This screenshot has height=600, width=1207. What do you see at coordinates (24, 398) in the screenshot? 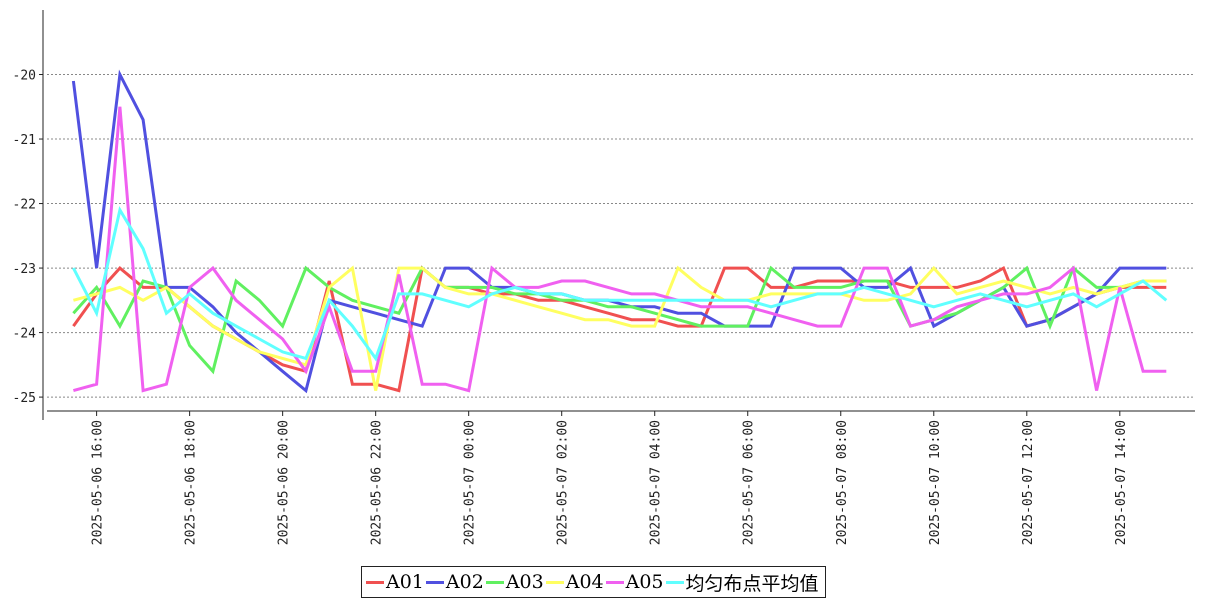
I see `y-tick-label: -25` at bounding box center [24, 398].